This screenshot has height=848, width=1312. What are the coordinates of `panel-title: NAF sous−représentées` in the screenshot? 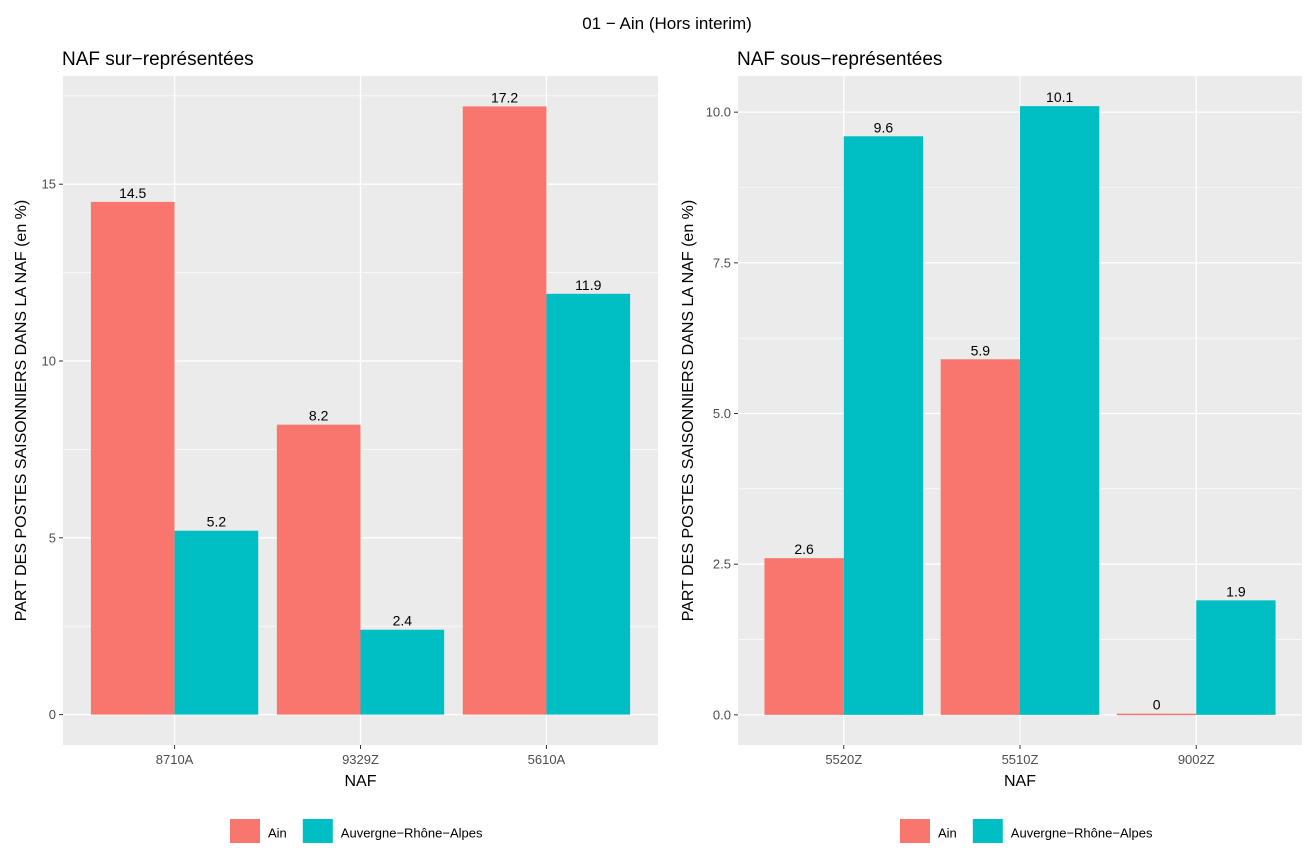 It's located at (839, 59).